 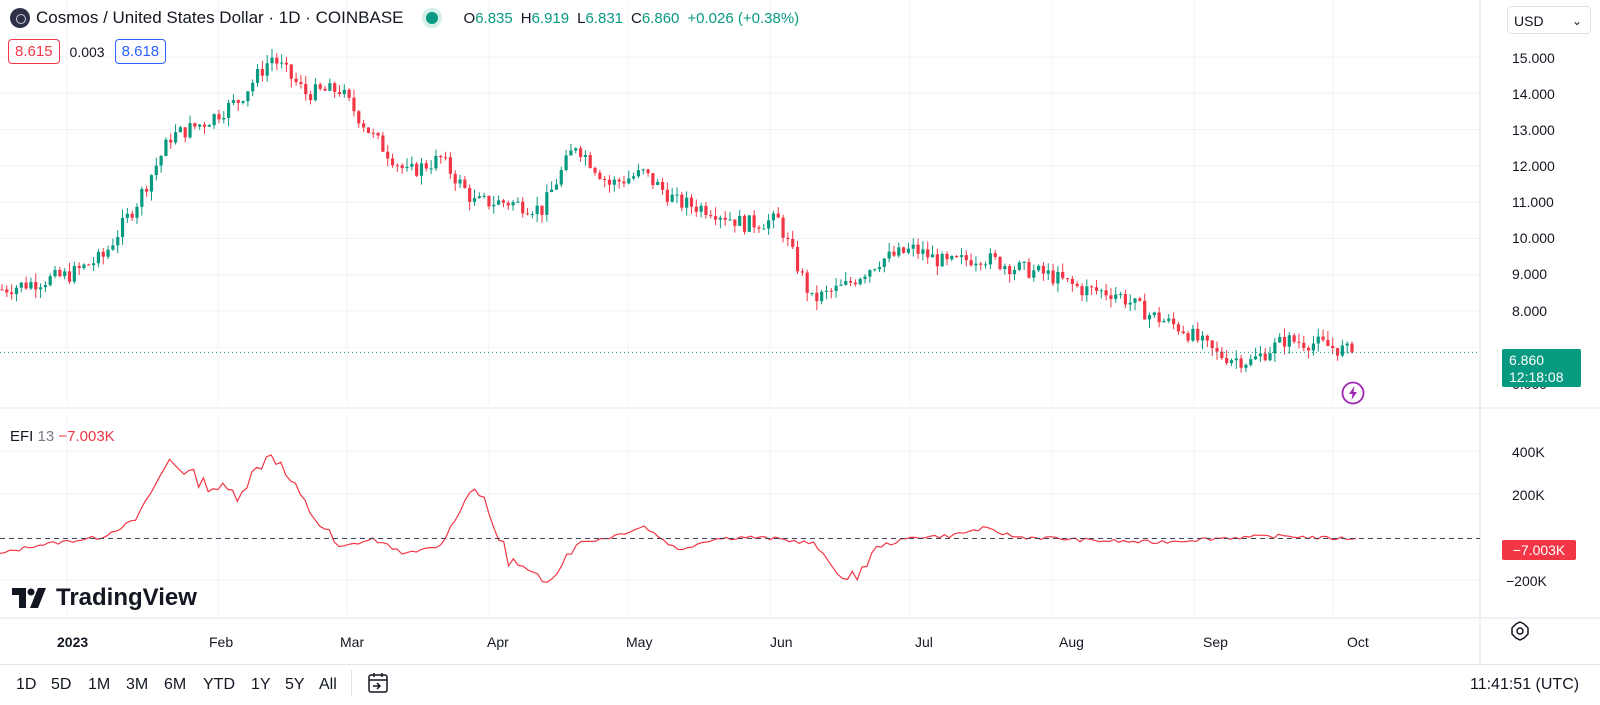 What do you see at coordinates (1539, 550) in the screenshot?
I see `efi-value-tag: −7.003K` at bounding box center [1539, 550].